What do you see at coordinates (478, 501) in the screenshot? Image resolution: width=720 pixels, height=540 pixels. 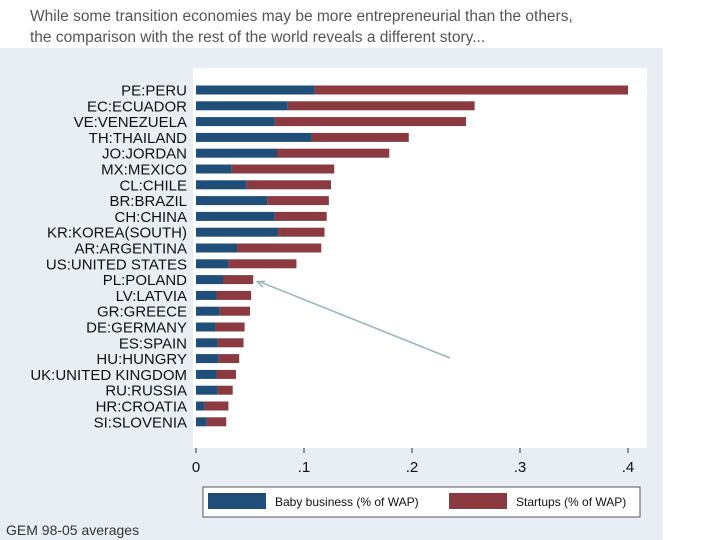 I see `legend-swatch-startups` at bounding box center [478, 501].